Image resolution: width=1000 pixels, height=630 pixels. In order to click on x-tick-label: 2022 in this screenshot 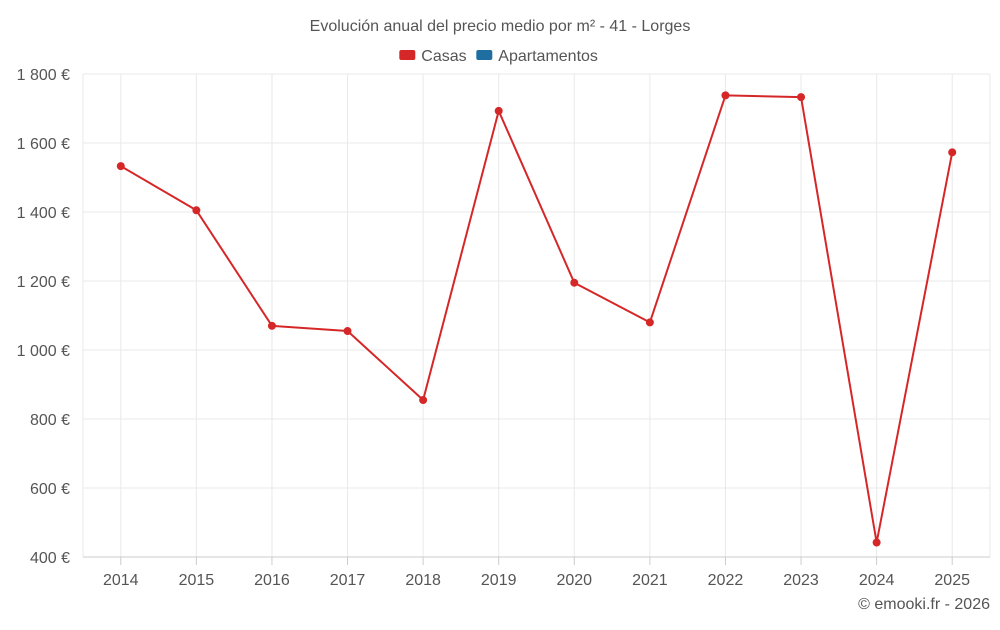, I will do `click(726, 580)`.